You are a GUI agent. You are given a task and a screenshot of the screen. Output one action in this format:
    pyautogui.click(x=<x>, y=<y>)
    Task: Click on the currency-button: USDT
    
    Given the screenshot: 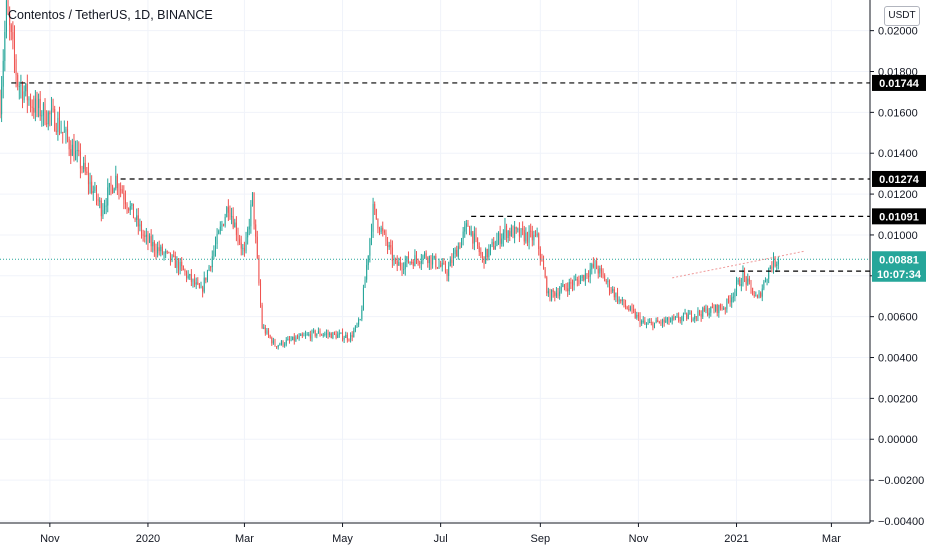 What is the action you would take?
    pyautogui.click(x=902, y=16)
    